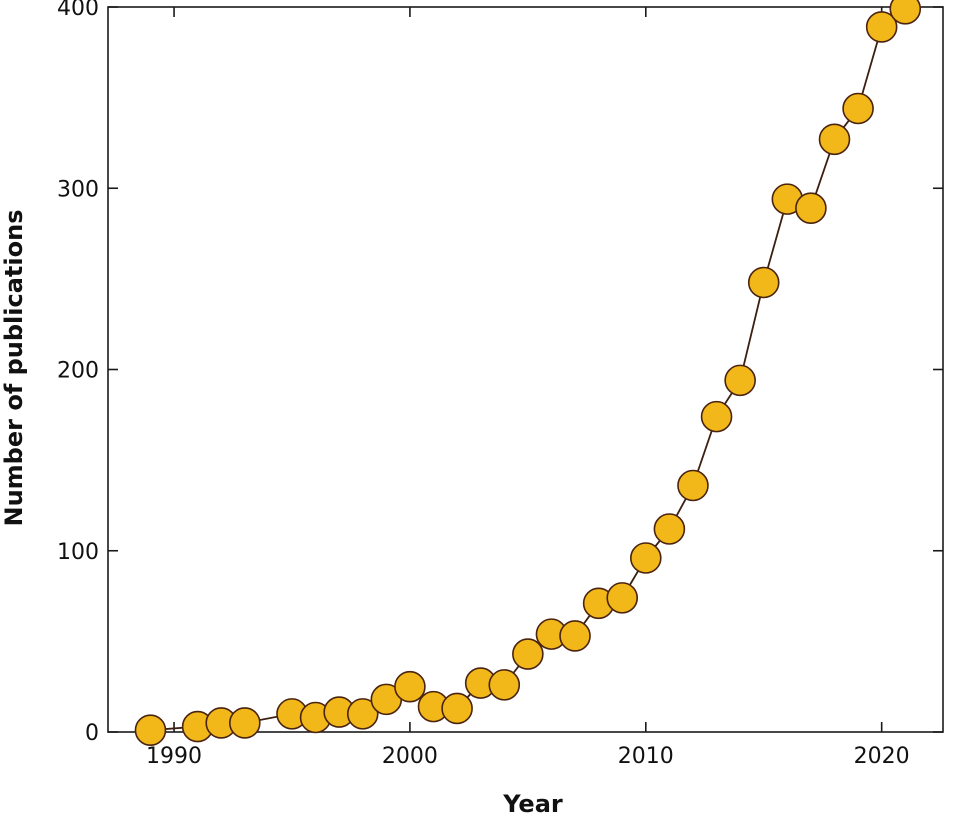 This screenshot has width=960, height=825. What do you see at coordinates (834, 139) in the screenshot?
I see `data-point-2018` at bounding box center [834, 139].